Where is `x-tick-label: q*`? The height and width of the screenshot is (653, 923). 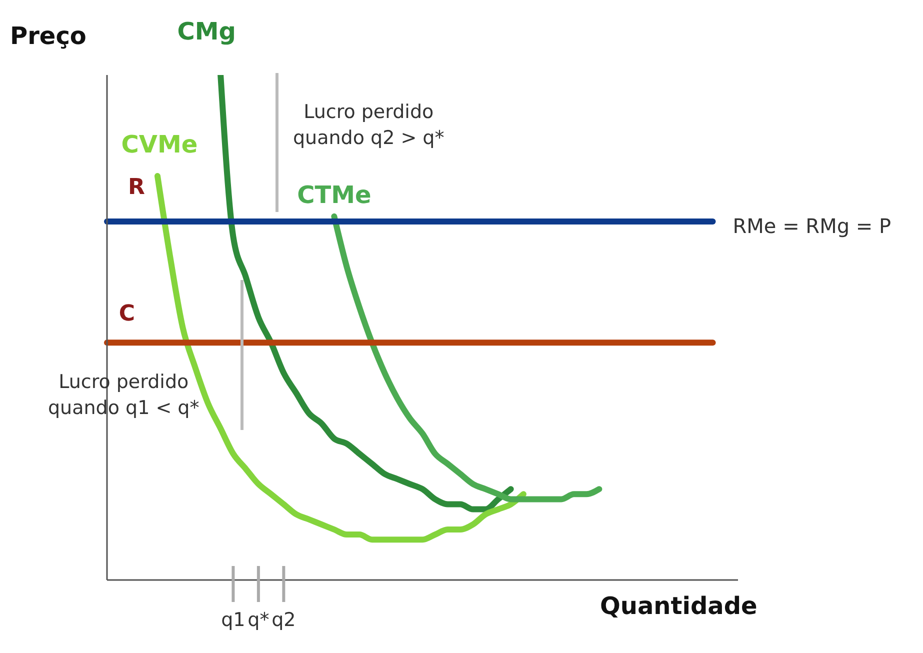 x-tick-label: q* is located at coordinates (259, 620).